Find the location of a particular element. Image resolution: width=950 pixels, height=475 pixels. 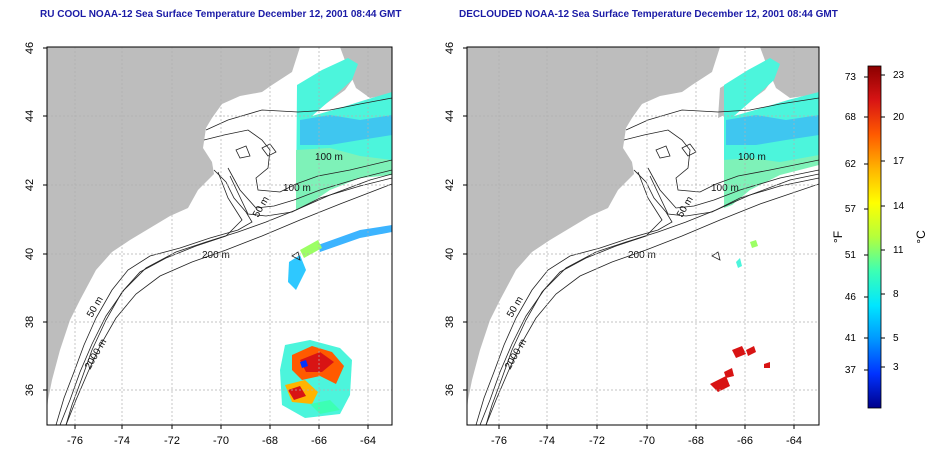

celsius-tick: 11 is located at coordinates (898, 250).